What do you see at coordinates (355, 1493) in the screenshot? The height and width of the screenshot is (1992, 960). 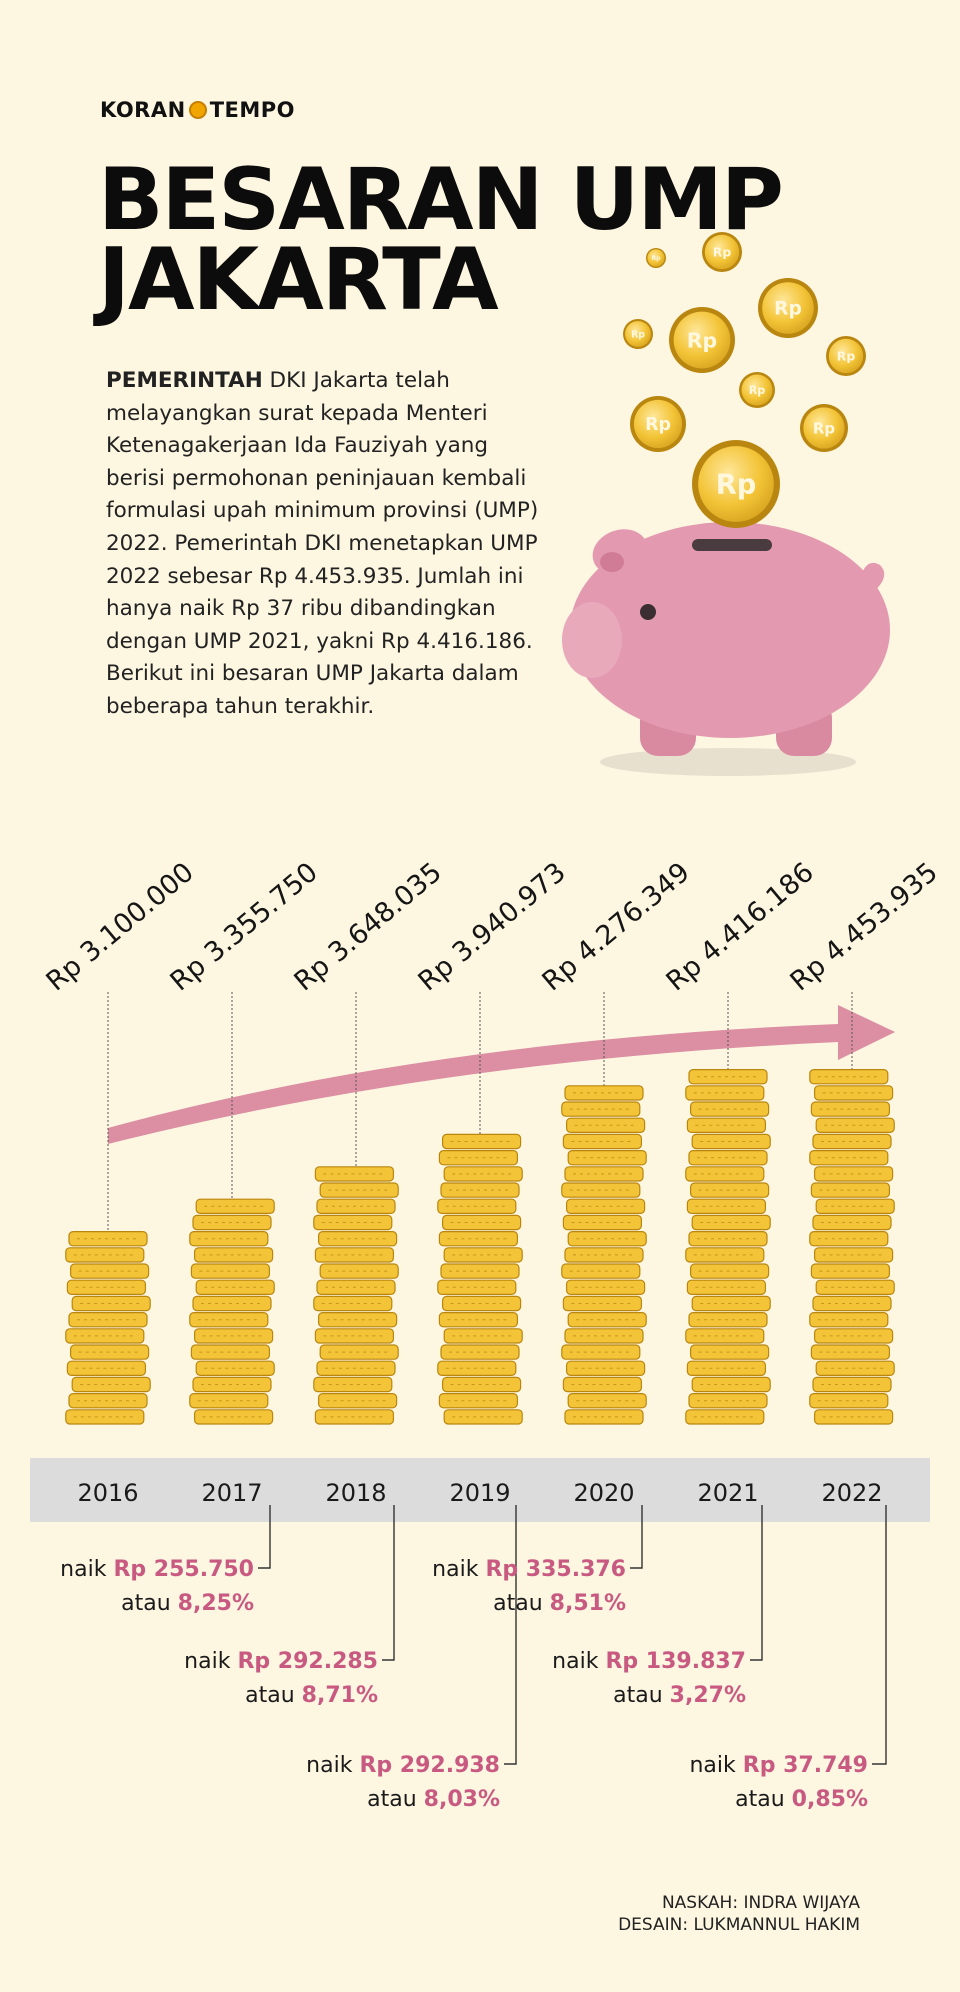 I see `year-label-2018: 2018` at bounding box center [355, 1493].